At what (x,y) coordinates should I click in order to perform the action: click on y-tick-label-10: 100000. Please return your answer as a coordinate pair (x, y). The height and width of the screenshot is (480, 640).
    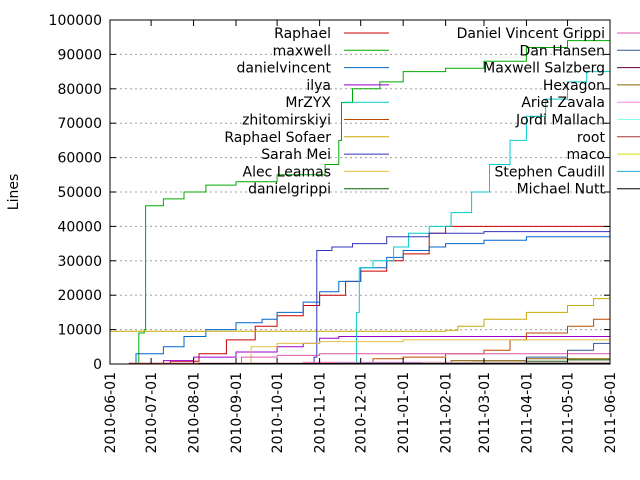
    Looking at the image, I should click on (75, 21).